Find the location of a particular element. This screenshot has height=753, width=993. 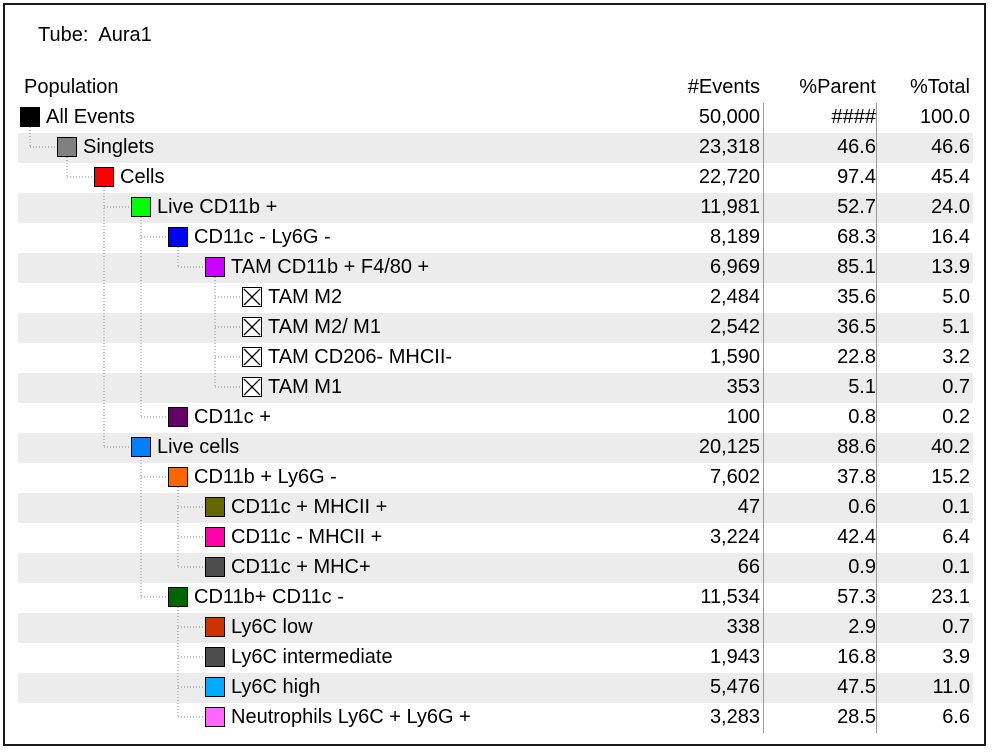

events-value: 1,590 is located at coordinates (734, 357).